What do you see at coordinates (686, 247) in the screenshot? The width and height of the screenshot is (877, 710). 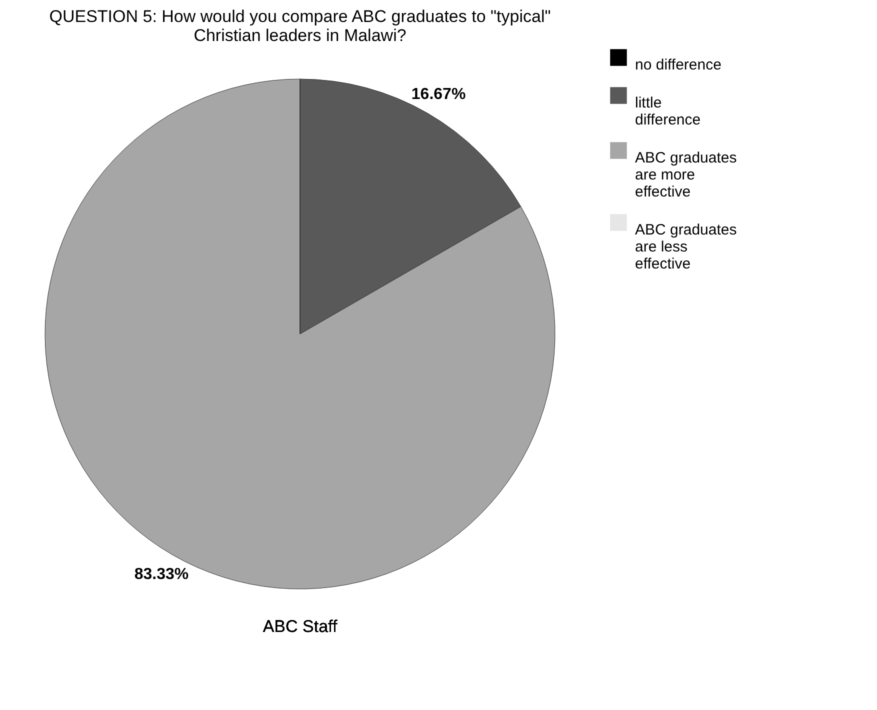 I see `legend-label: ABC graduates are less effective` at bounding box center [686, 247].